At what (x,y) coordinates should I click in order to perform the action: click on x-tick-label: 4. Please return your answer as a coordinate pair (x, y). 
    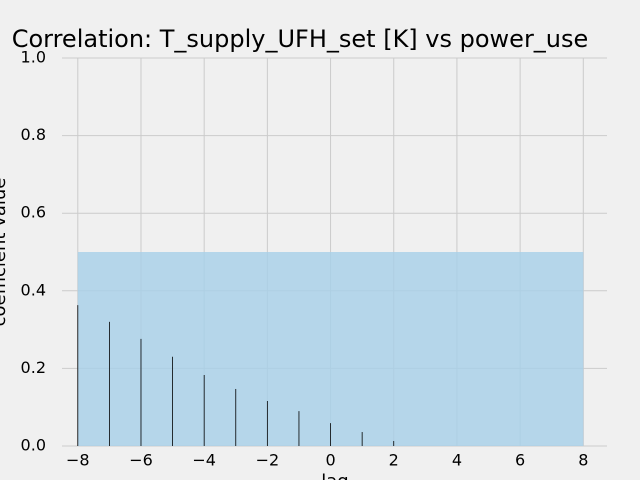
    Looking at the image, I should click on (457, 460).